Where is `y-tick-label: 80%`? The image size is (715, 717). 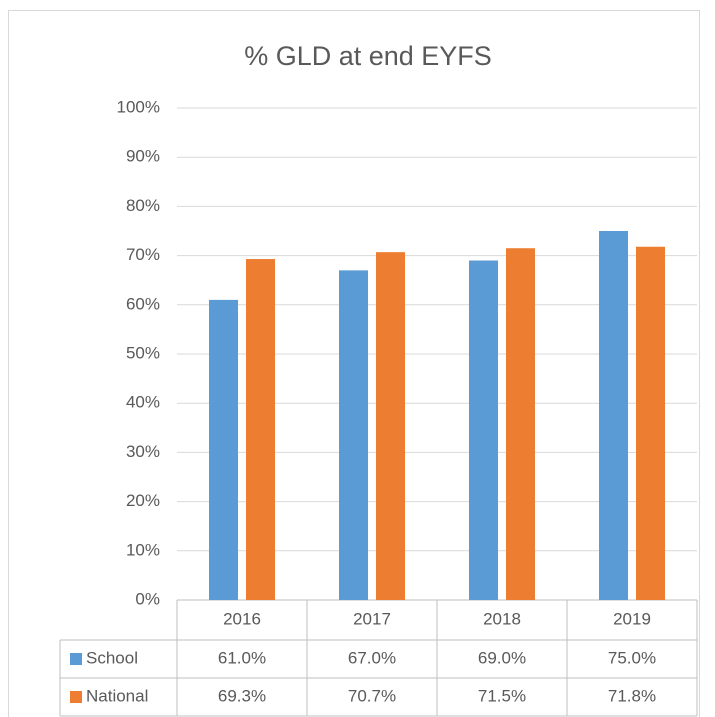
y-tick-label: 80% is located at coordinates (143, 205).